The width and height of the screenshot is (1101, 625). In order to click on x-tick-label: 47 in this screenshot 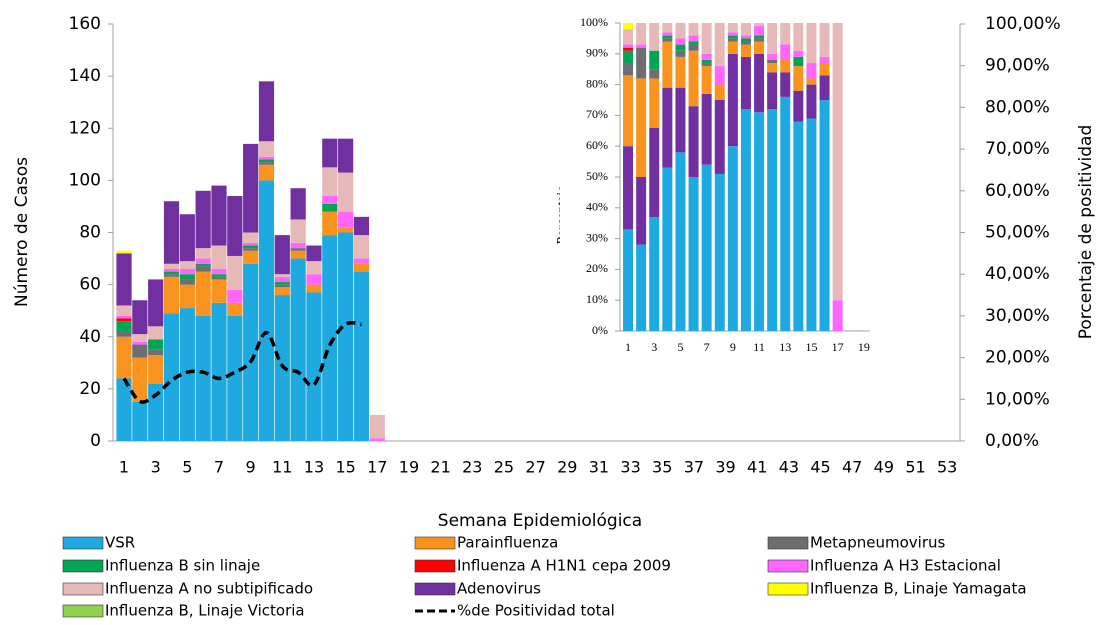, I will do `click(852, 467)`.